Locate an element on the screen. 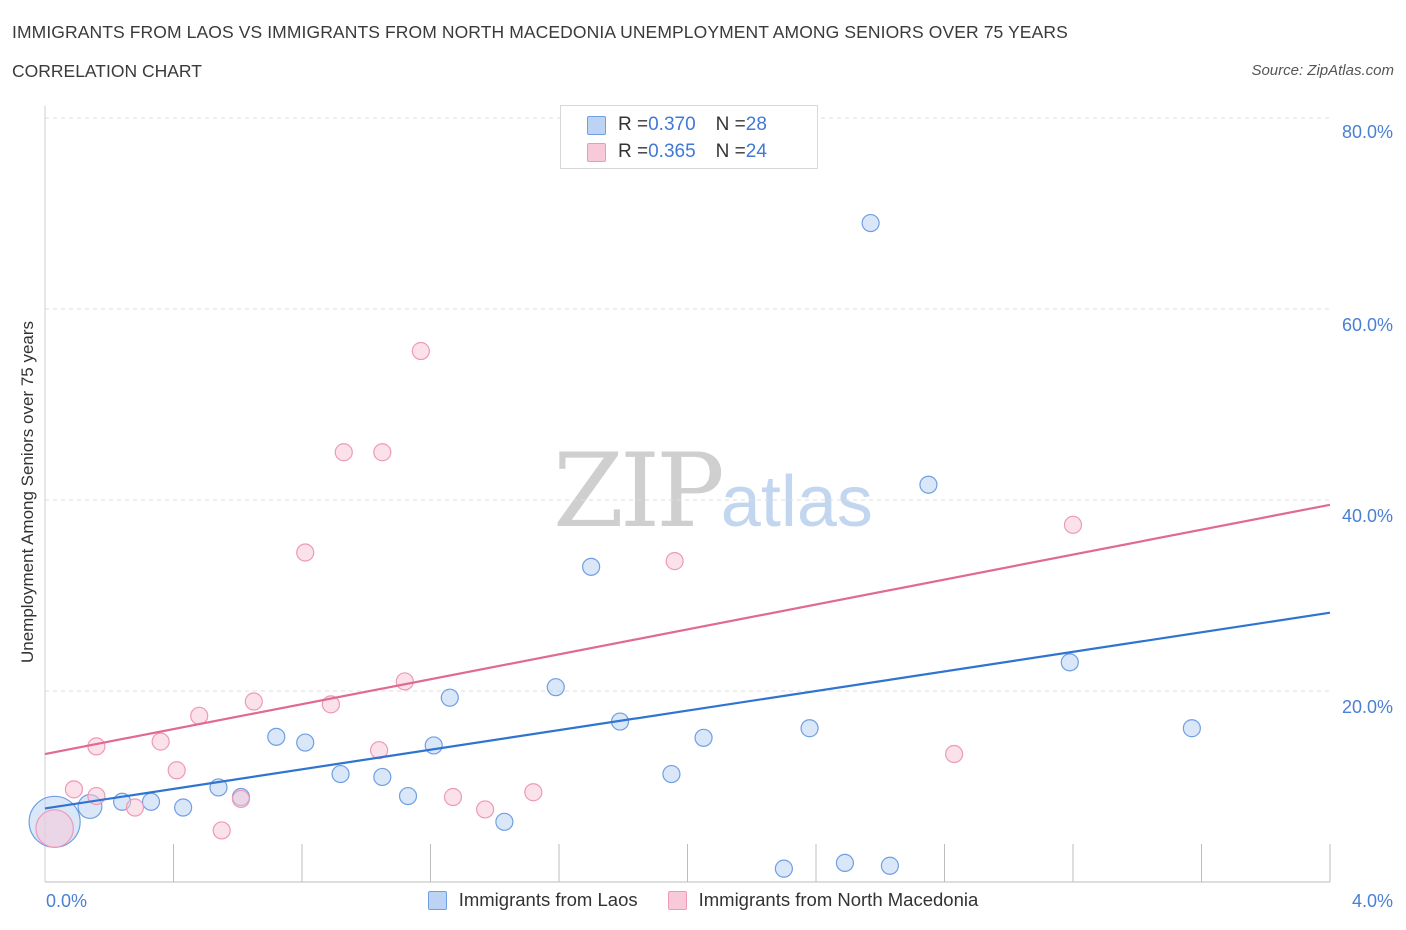 Image resolution: width=1406 pixels, height=930 pixels. legend-item-laos: Immigrants from Laos is located at coordinates (532, 900).